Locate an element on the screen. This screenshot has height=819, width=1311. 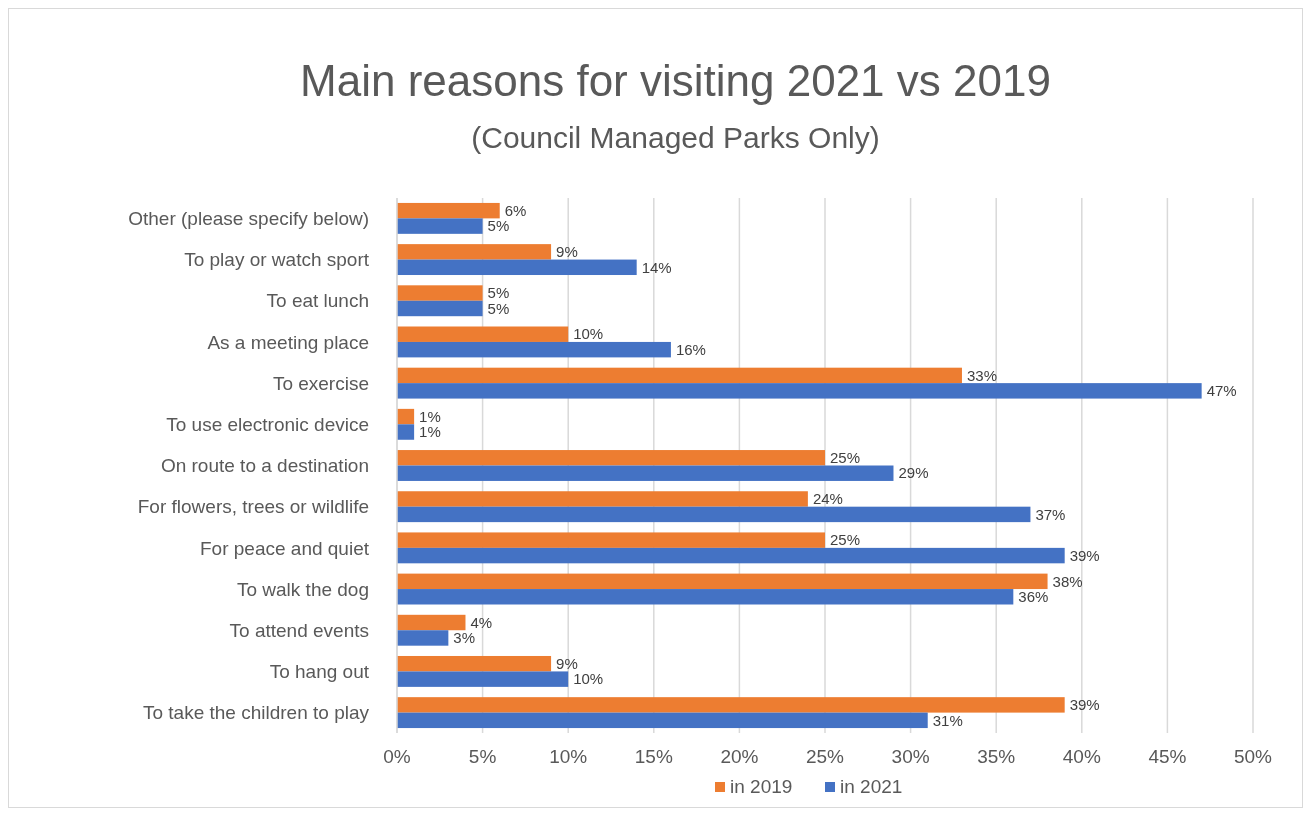
y-tick-label: As a meeting place is located at coordinates (288, 342).